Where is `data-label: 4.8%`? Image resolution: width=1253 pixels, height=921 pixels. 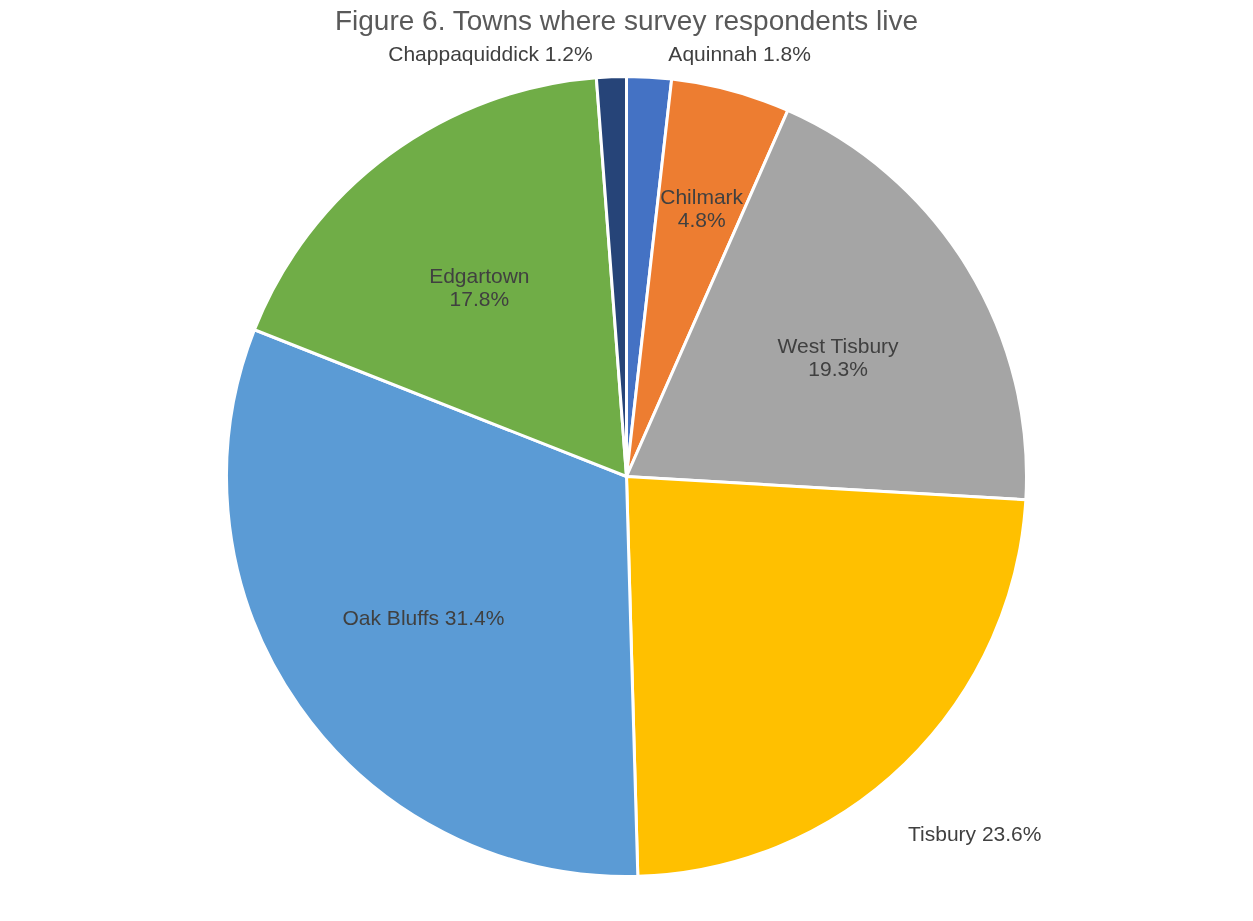 data-label: 4.8% is located at coordinates (701, 220).